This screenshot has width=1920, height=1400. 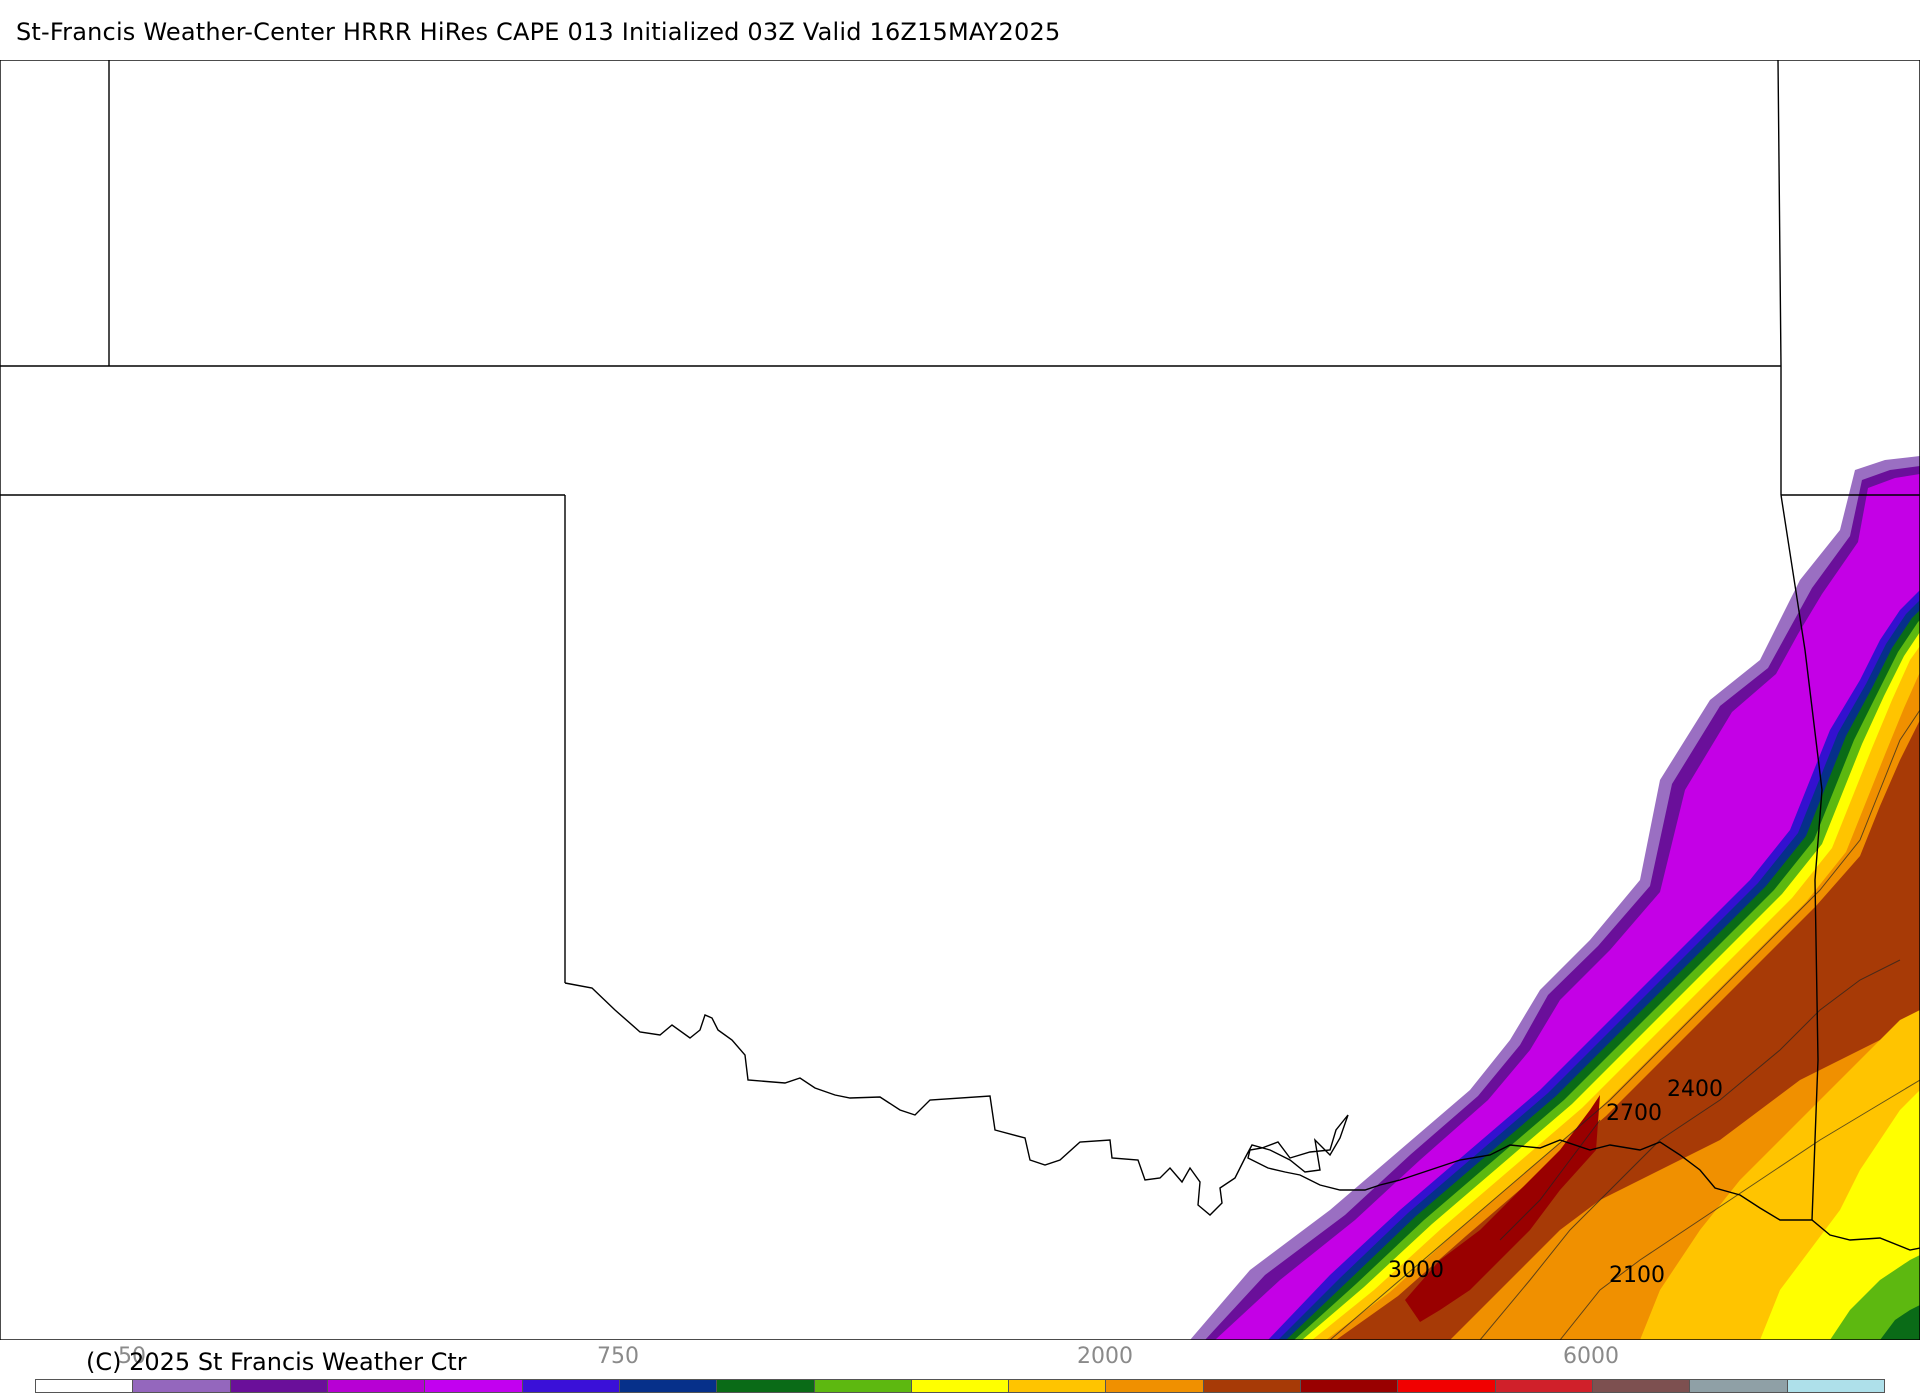 What do you see at coordinates (618, 1356) in the screenshot?
I see `colorbar-label-750: 750` at bounding box center [618, 1356].